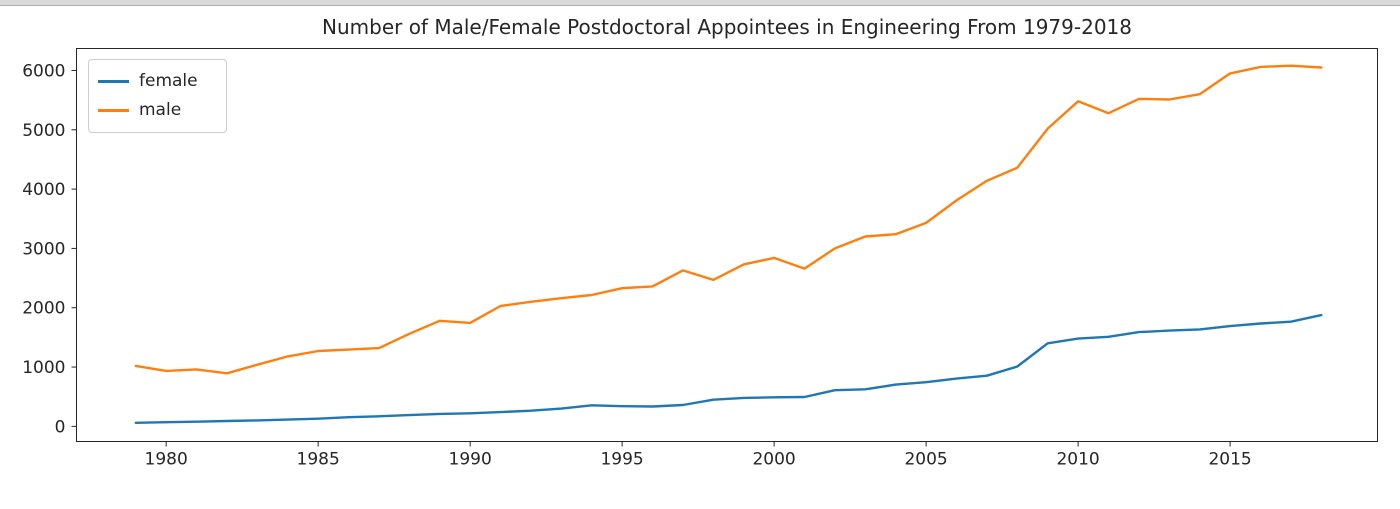 Image resolution: width=1400 pixels, height=509 pixels. Describe the element at coordinates (700, 3) in the screenshot. I see `window-top-edge` at that location.